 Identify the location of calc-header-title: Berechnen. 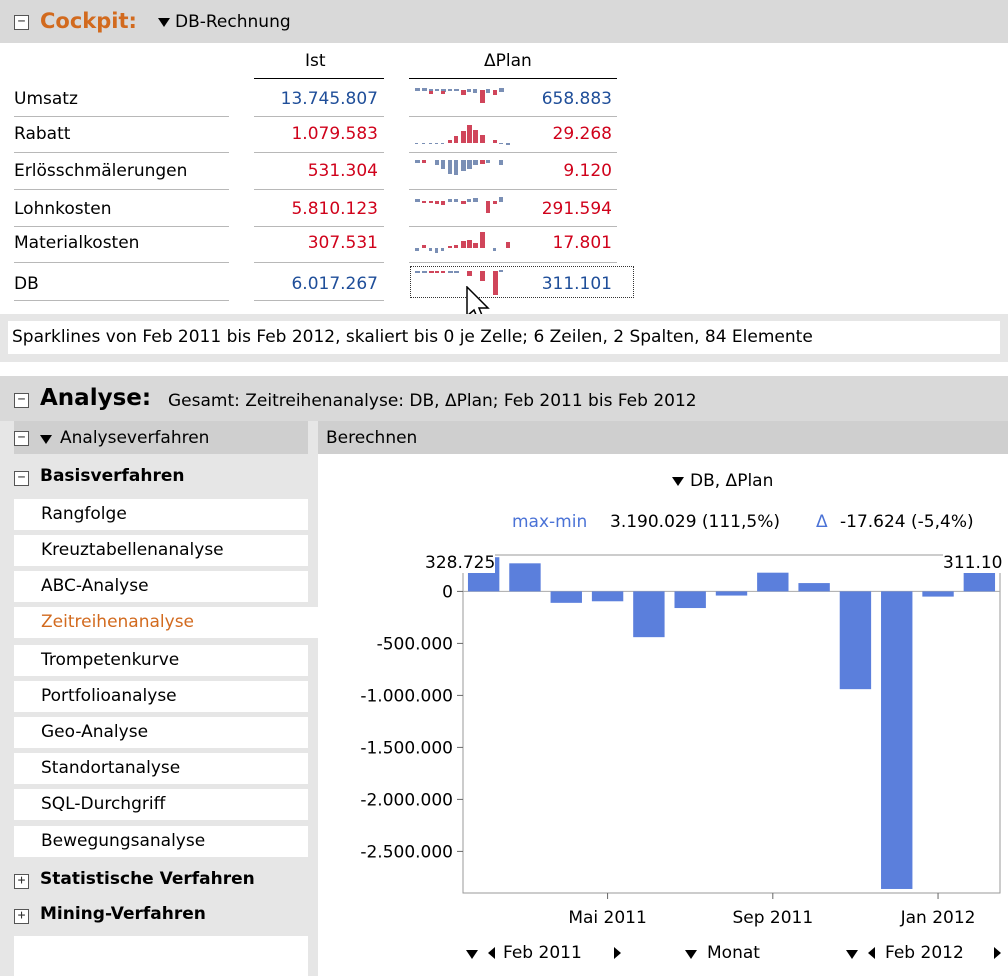
(372, 438).